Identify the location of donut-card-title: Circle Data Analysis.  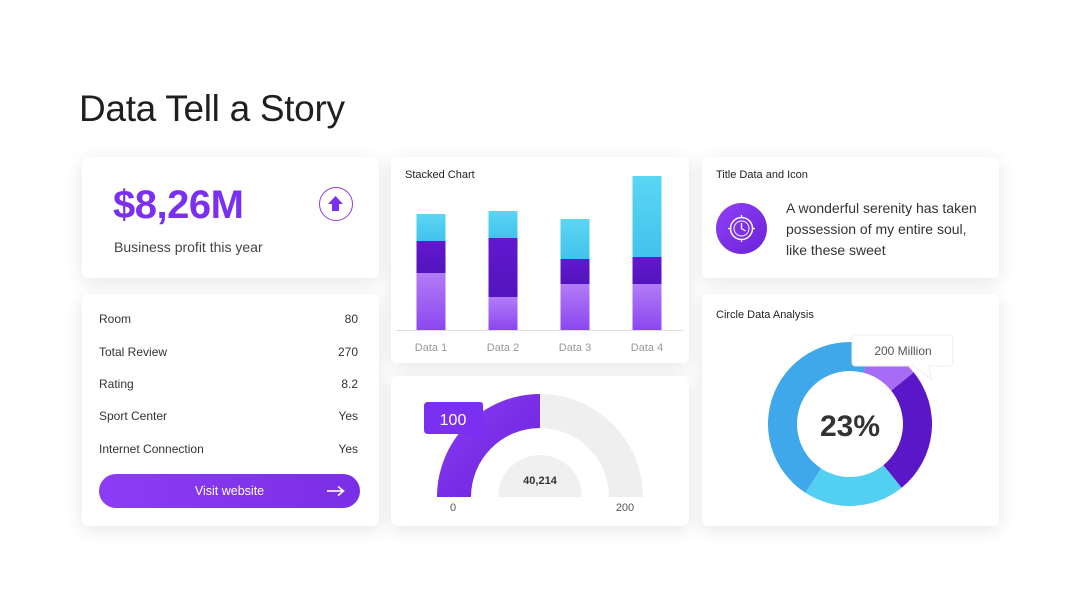
(765, 315).